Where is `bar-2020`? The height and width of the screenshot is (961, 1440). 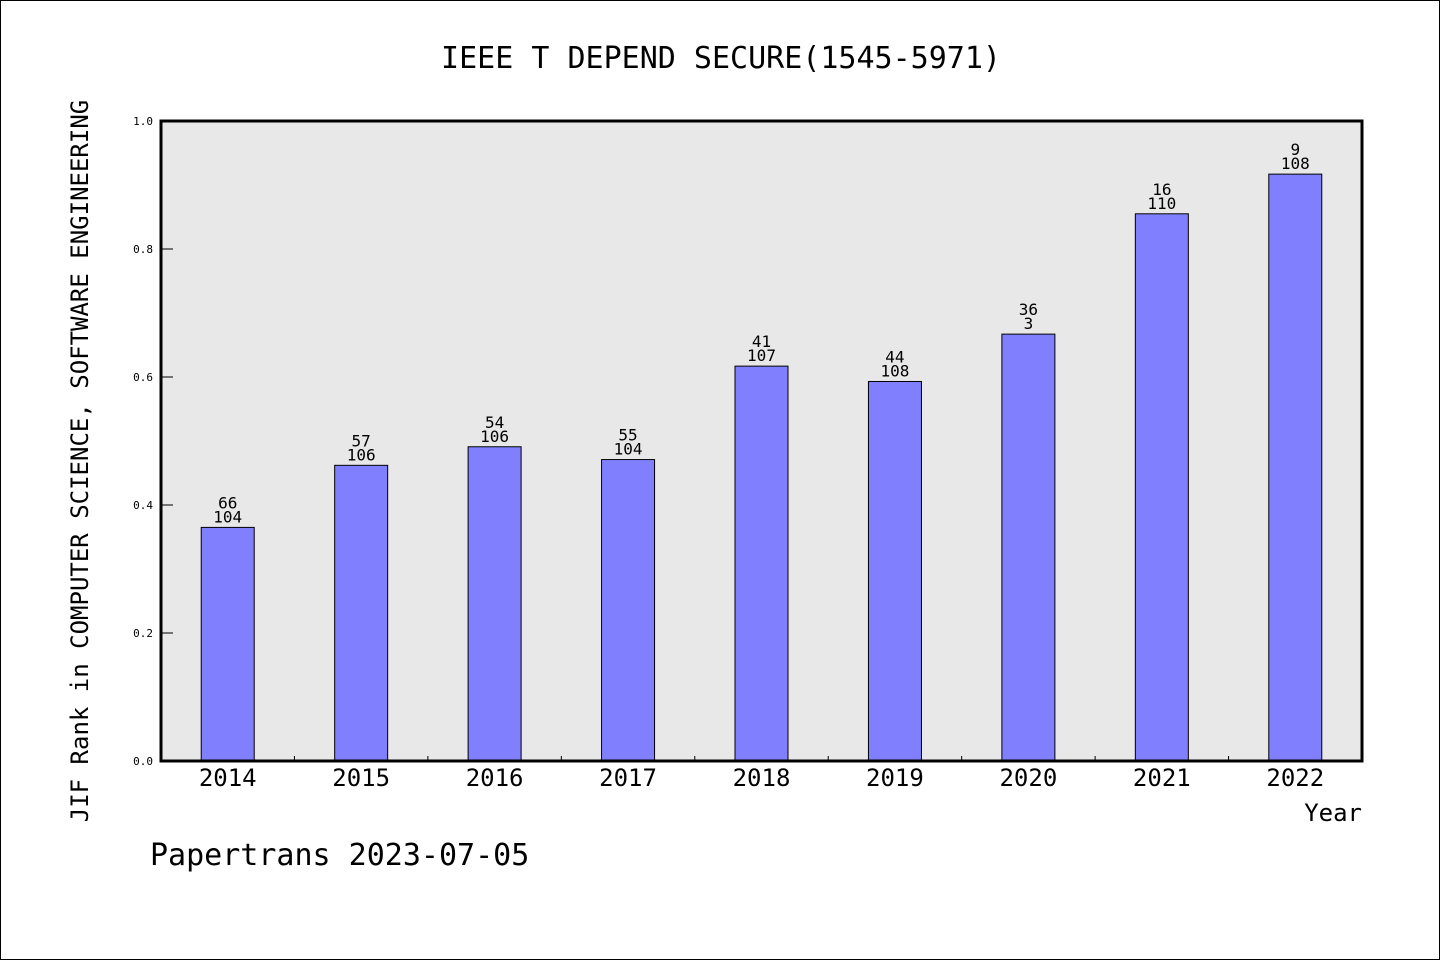
bar-2020 is located at coordinates (1028, 547).